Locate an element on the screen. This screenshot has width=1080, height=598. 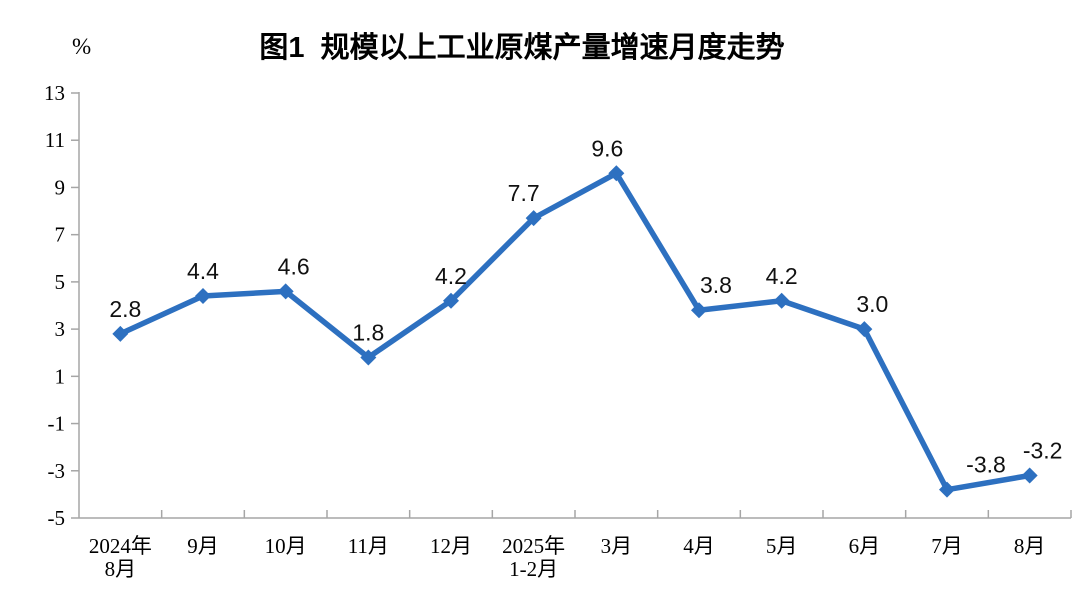
x-axis-category-label: 10月 is located at coordinates (286, 546).